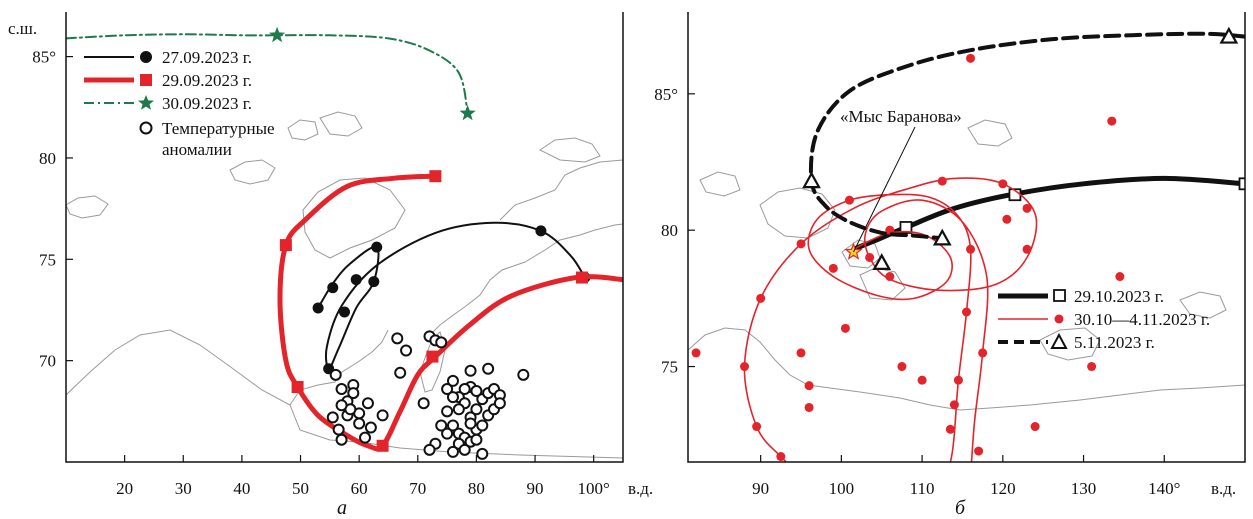 The width and height of the screenshot is (1253, 519). What do you see at coordinates (218, 128) in the screenshot?
I see `legend-a-label-4-line-1: Температурные` at bounding box center [218, 128].